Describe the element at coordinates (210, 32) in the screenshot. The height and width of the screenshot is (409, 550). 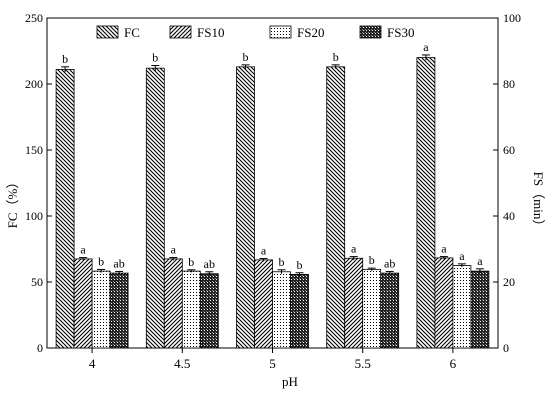
I see `legend-label-fs10: FS10` at that location.